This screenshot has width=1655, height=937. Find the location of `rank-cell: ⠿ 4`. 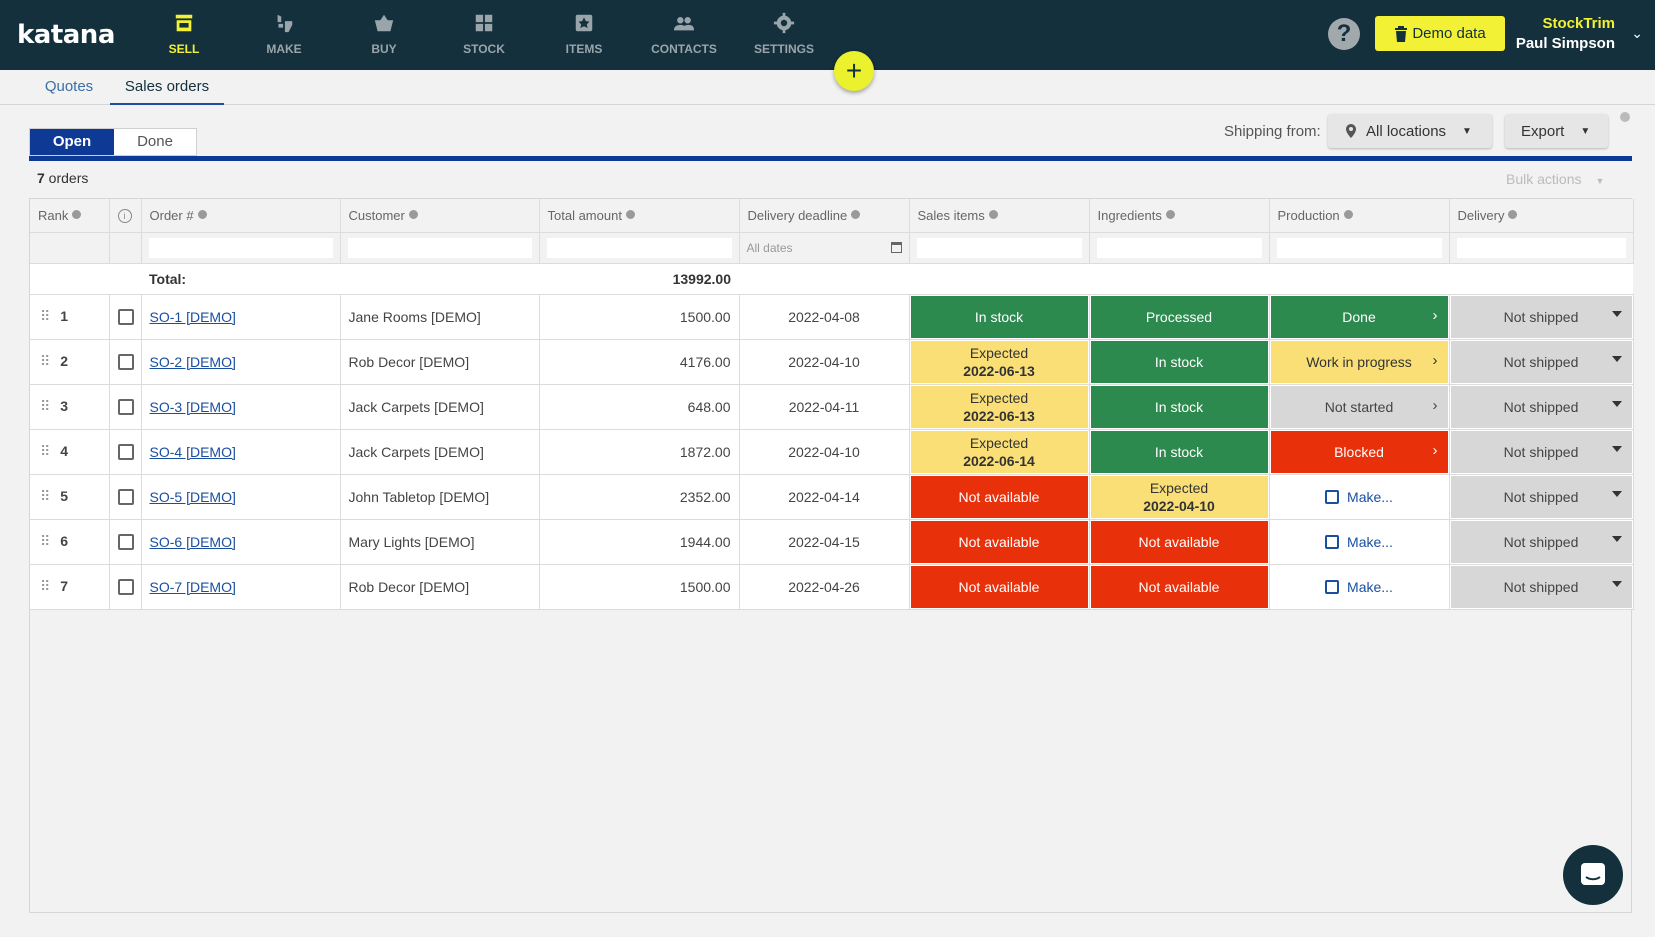

rank-cell: ⠿ 4 is located at coordinates (70, 452).